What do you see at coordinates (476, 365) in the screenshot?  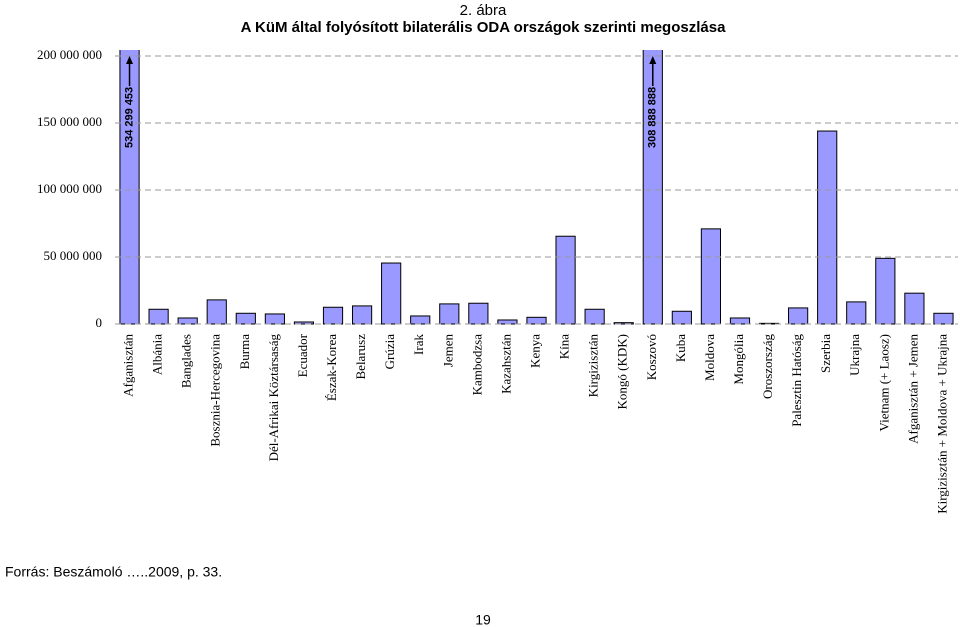 I see `x-tick-label: Kambodzsa` at bounding box center [476, 365].